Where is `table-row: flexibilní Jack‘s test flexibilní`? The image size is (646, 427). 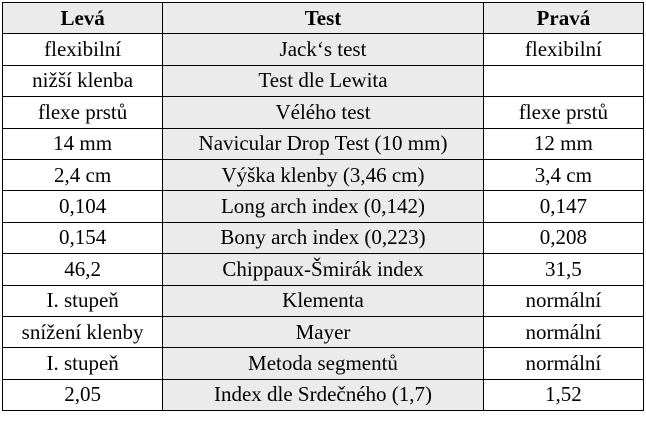 table-row: flexibilní Jack‘s test flexibilní is located at coordinates (323, 49).